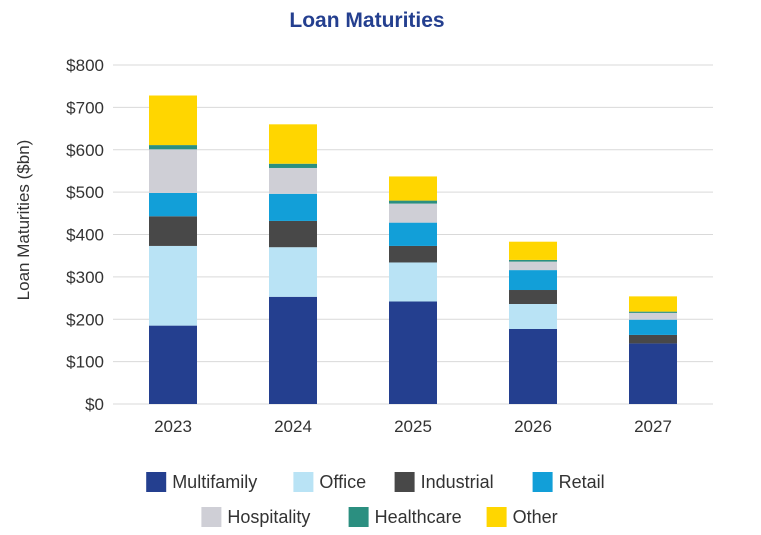 The width and height of the screenshot is (761, 535). I want to click on bar-segment-hospitality-2027, so click(653, 316).